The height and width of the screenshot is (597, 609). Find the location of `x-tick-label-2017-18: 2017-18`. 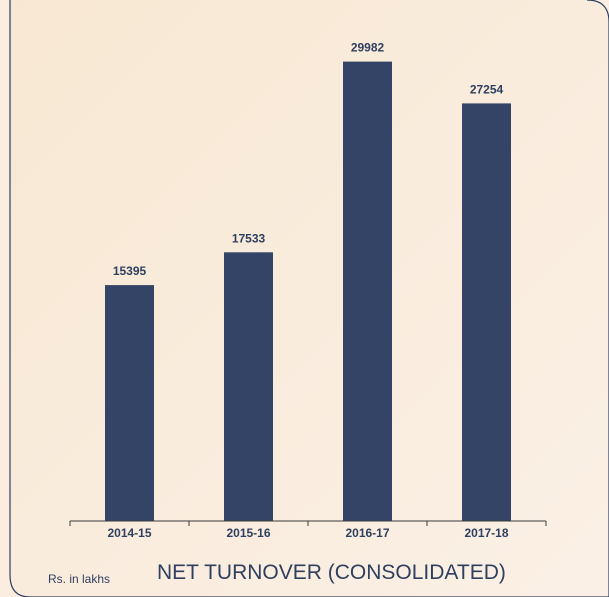

x-tick-label-2017-18: 2017-18 is located at coordinates (486, 533).